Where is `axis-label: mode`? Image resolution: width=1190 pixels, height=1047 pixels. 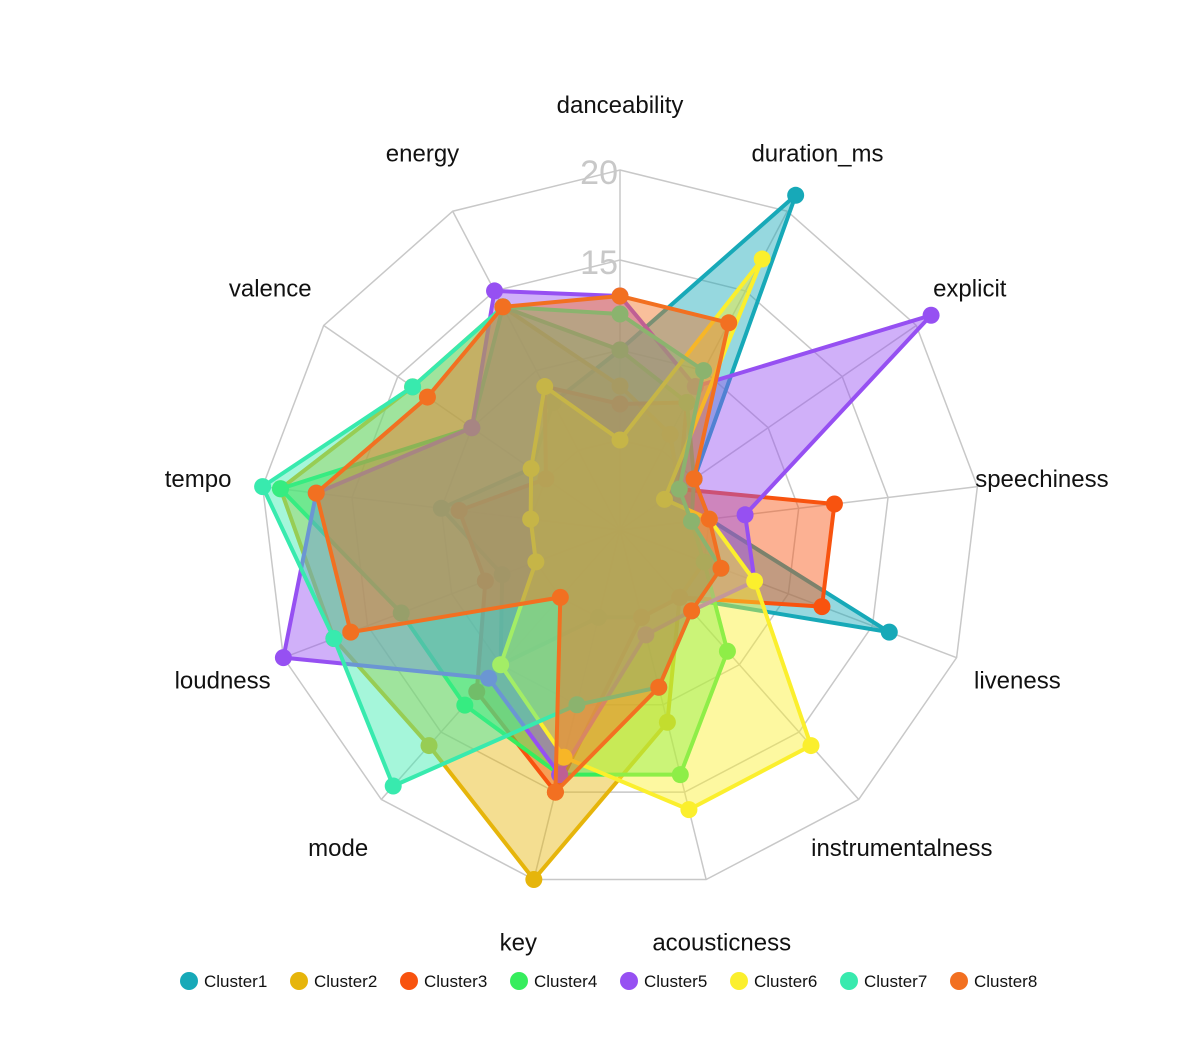 axis-label: mode is located at coordinates (338, 848).